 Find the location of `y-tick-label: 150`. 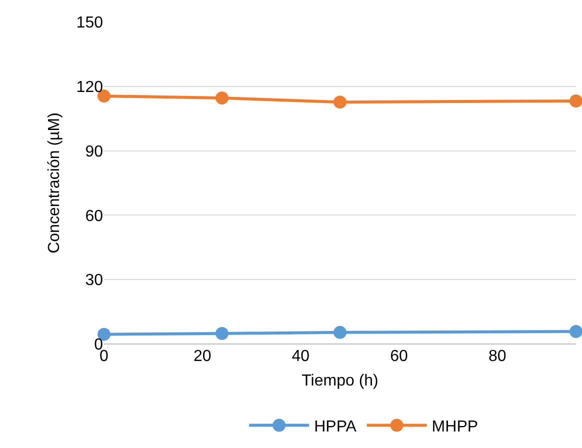

y-tick-label: 150 is located at coordinates (90, 23).